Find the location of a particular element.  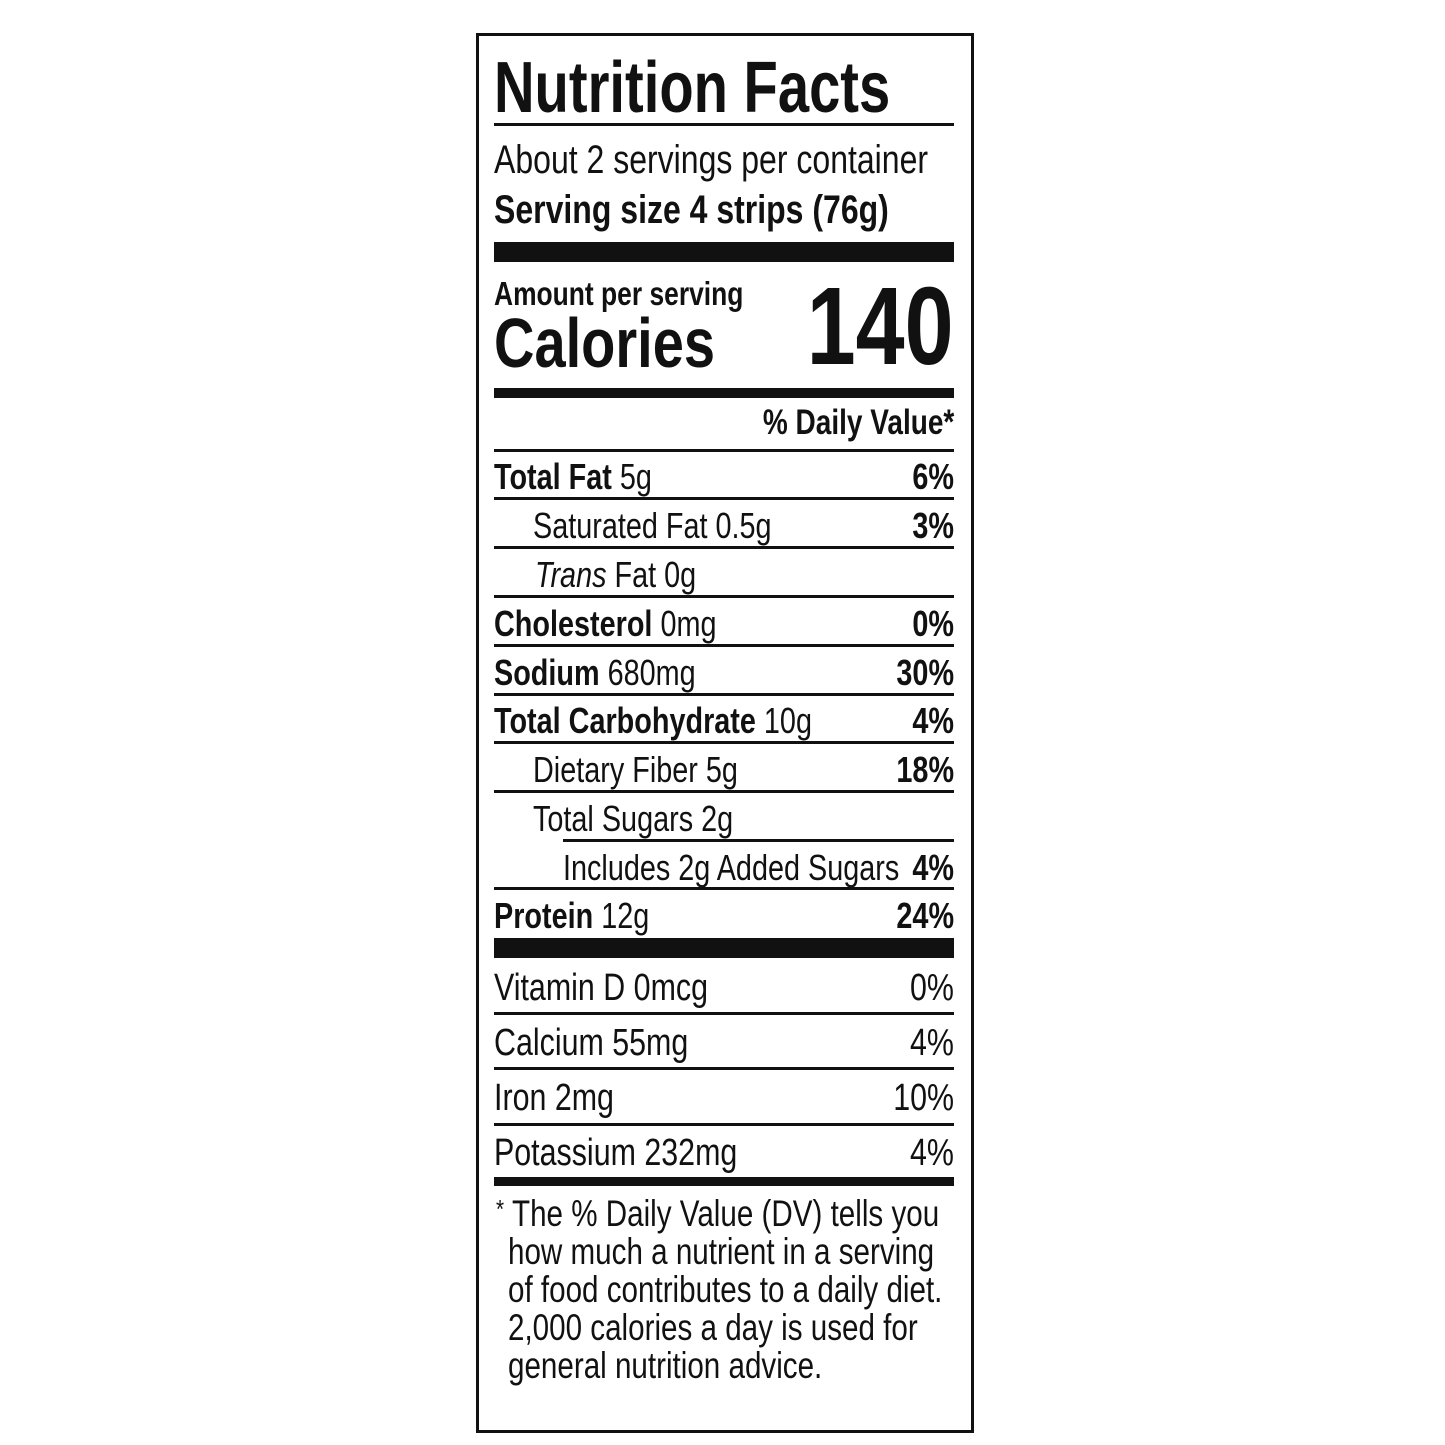

footnote-line: of food contributes to a daily diet. is located at coordinates (725, 1289).